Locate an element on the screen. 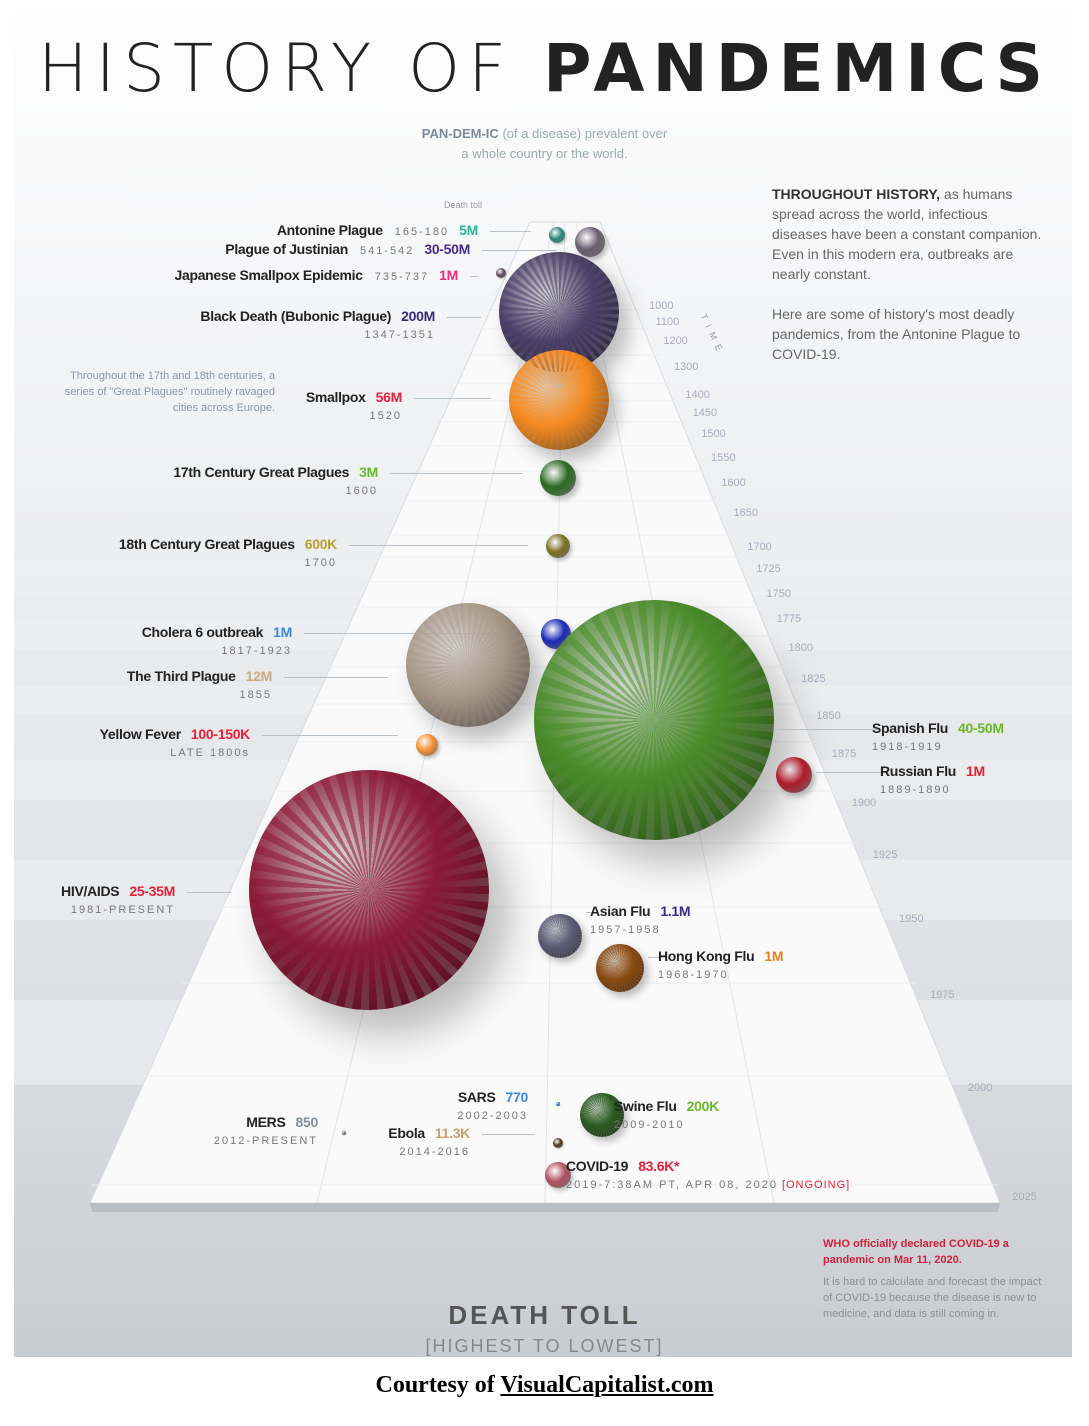  pandemic-label: 18th Century Great Plagues 600K 1700 is located at coordinates (228, 554).